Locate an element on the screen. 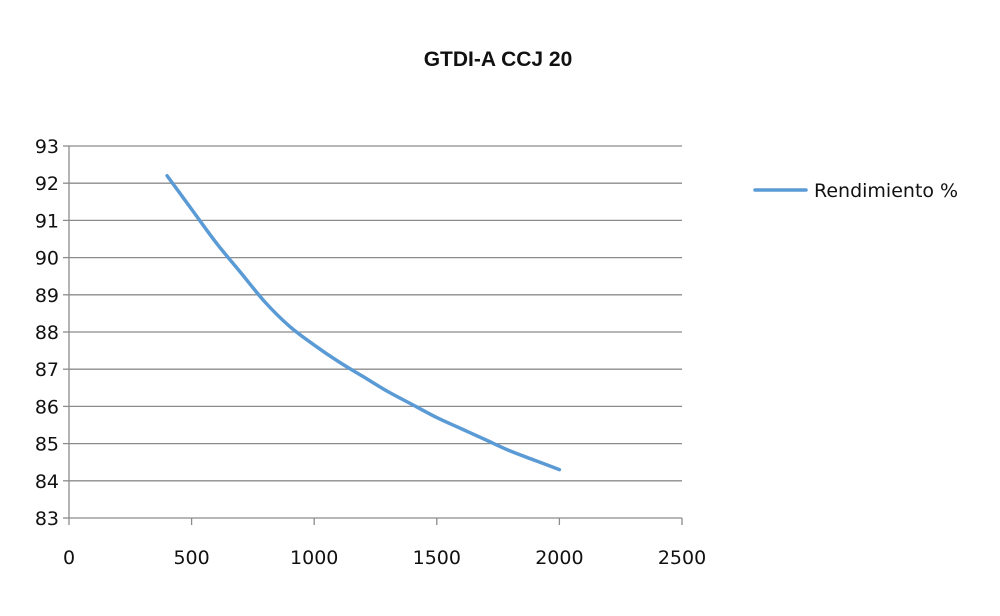 This screenshot has width=1000, height=616. x-tick-label: 2000 is located at coordinates (559, 558).